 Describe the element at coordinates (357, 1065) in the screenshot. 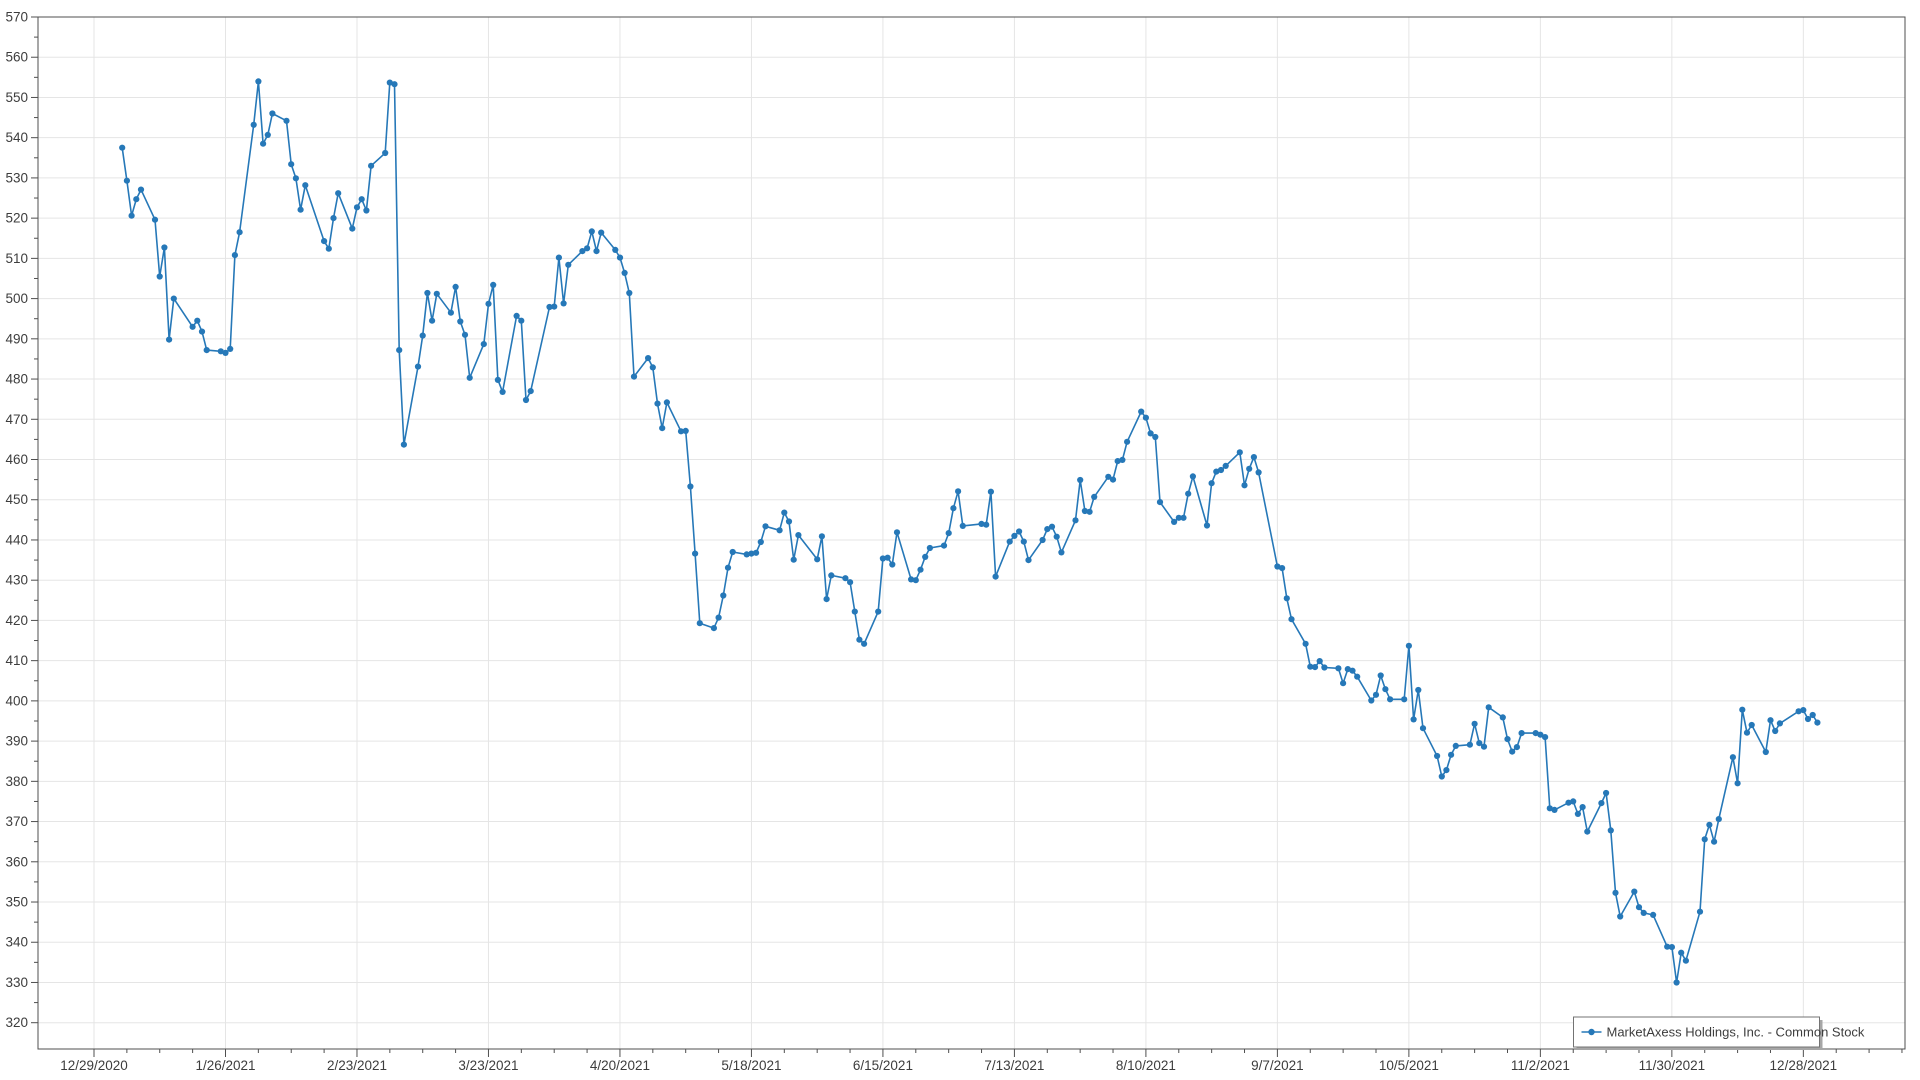

I see `x-axis-label: 2/23/2021` at that location.